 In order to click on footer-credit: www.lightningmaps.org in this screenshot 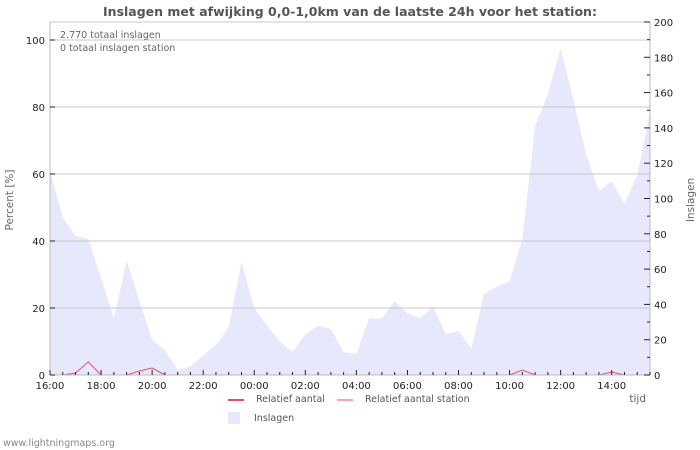, I will do `click(59, 443)`.